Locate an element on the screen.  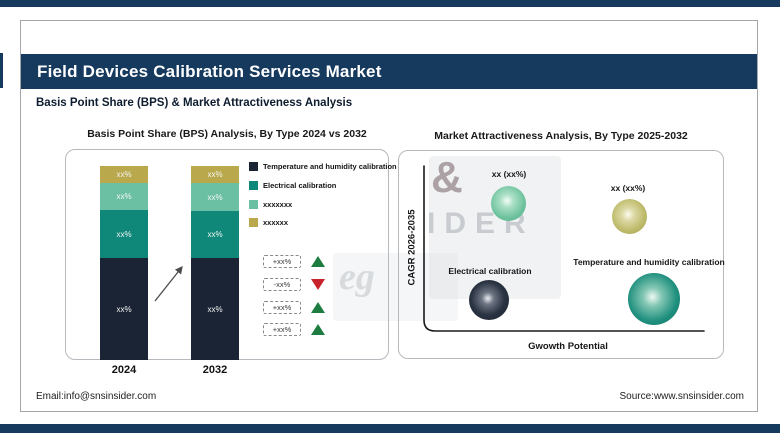
change-callout-1: +xx% is located at coordinates (282, 261).